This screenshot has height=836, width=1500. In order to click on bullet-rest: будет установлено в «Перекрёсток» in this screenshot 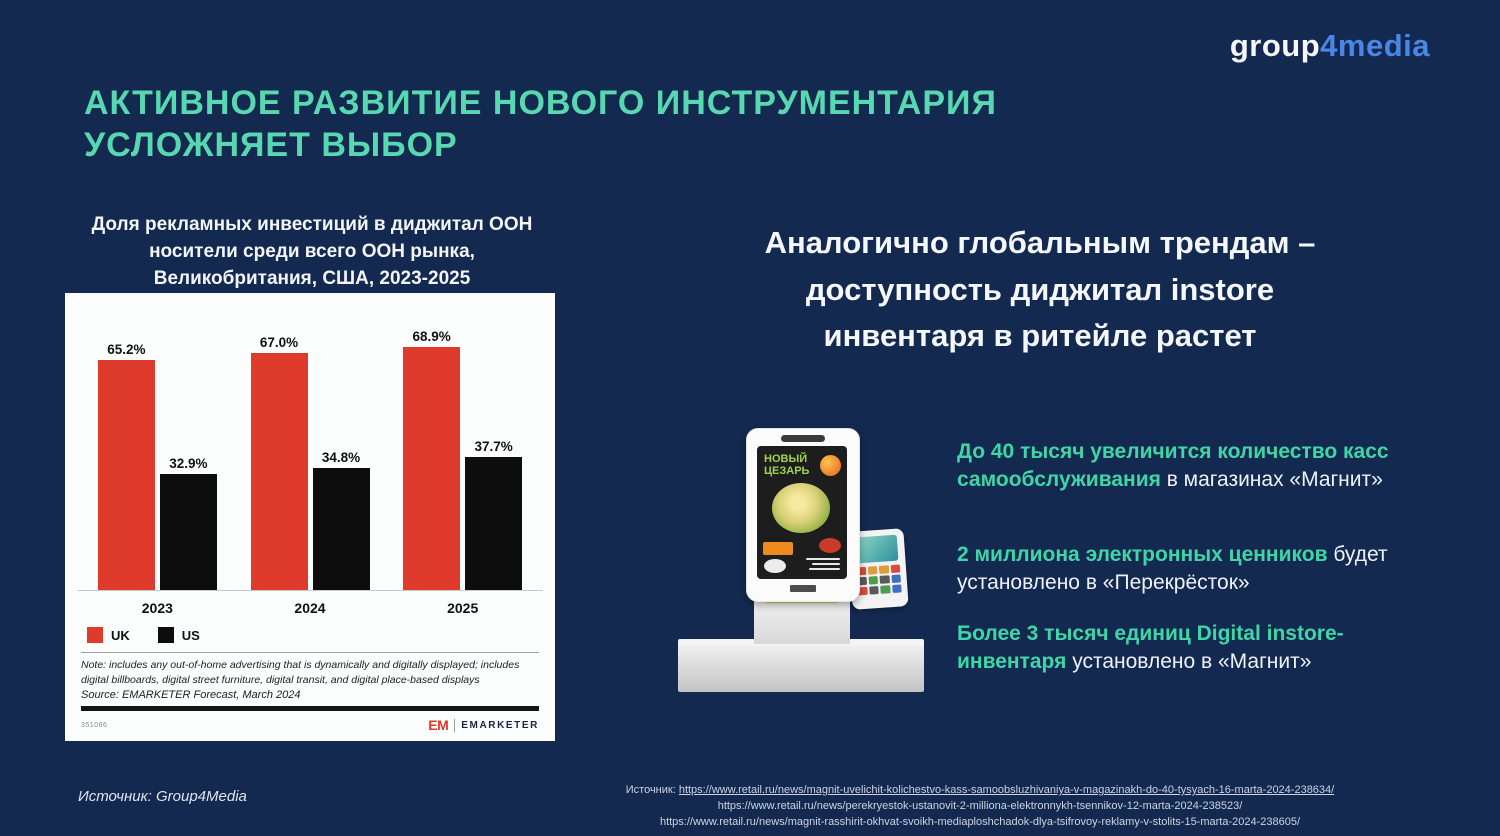, I will do `click(1172, 569)`.